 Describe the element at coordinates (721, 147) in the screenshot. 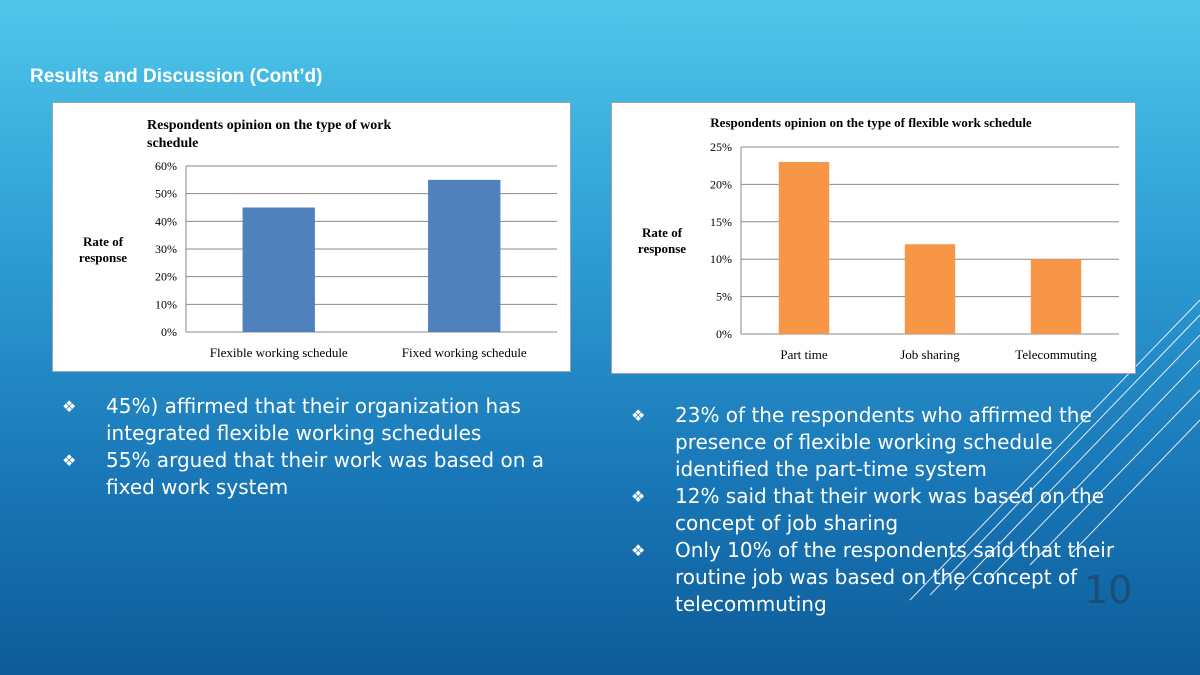

I see `y-tick-label: 25%` at that location.